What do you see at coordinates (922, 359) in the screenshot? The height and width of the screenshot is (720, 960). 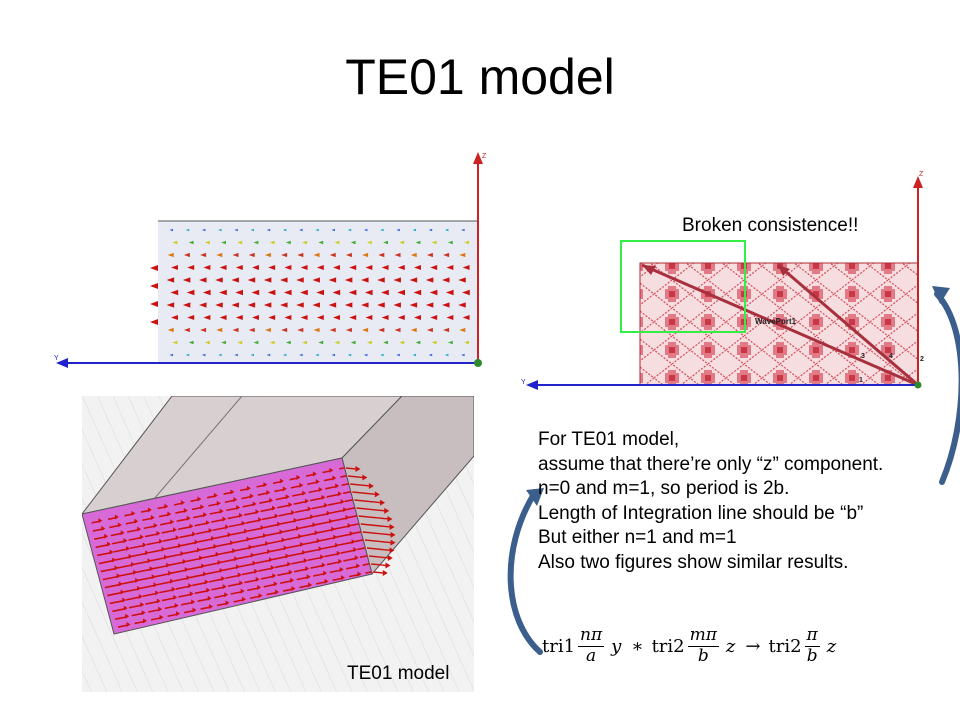 I see `line-label-2: 2` at bounding box center [922, 359].